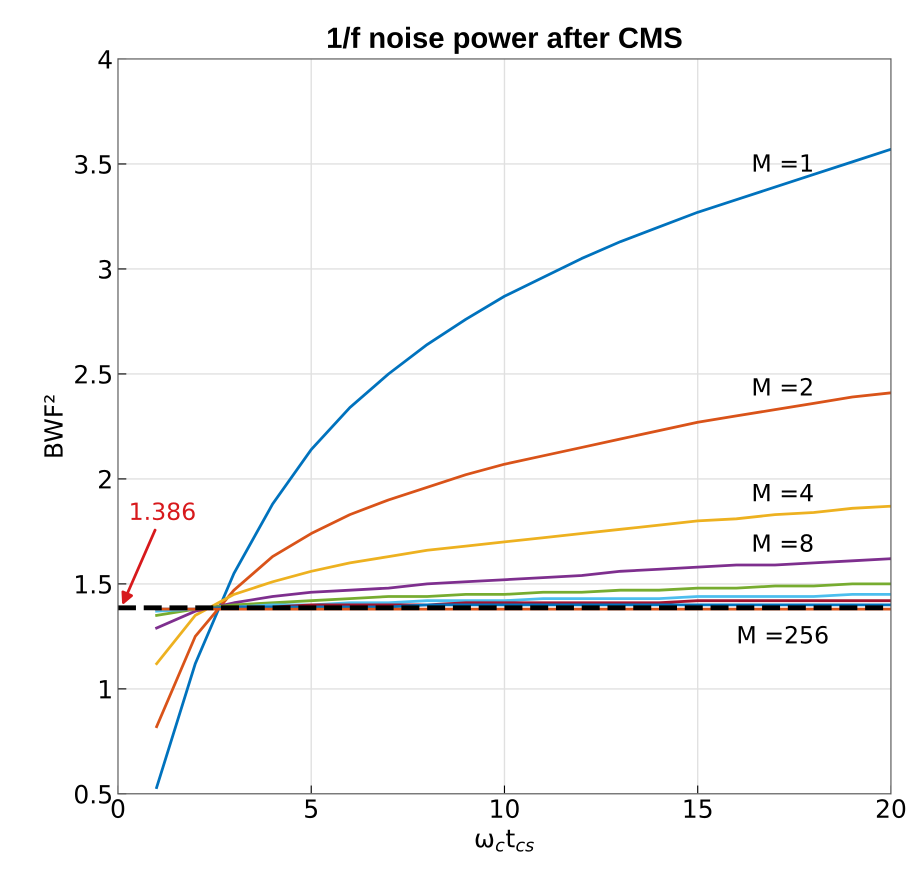  I want to click on y-tick-label: 1, so click(105, 689).